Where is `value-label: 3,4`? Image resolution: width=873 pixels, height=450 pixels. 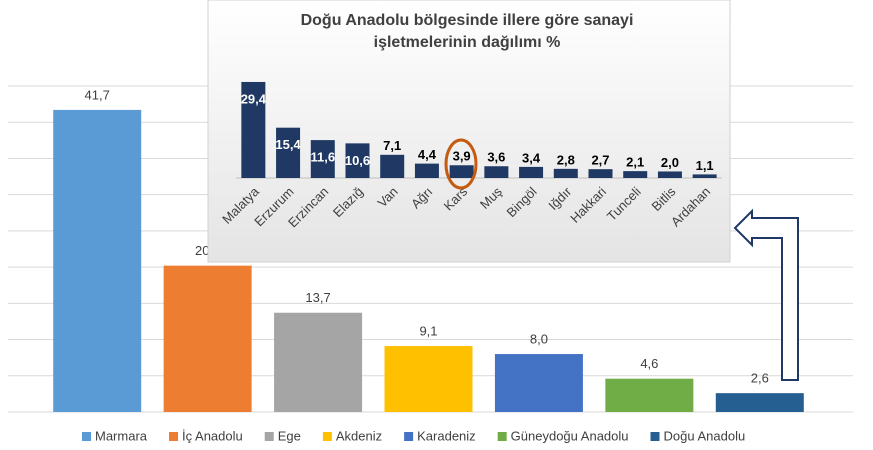
value-label: 3,4 is located at coordinates (531, 157).